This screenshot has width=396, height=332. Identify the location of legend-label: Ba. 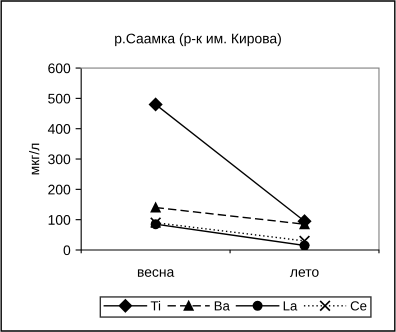
(222, 306).